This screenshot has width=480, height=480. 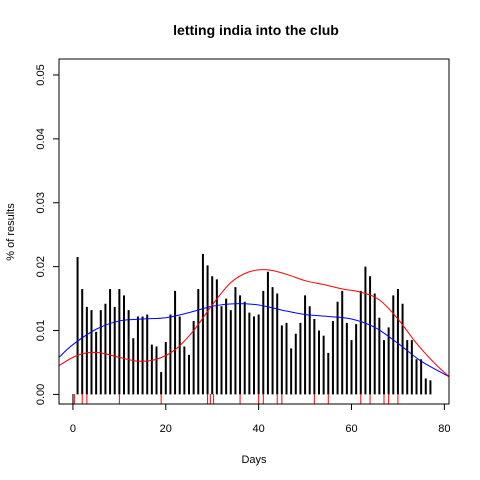 What do you see at coordinates (41, 138) in the screenshot?
I see `y-tick-label: 0.04` at bounding box center [41, 138].